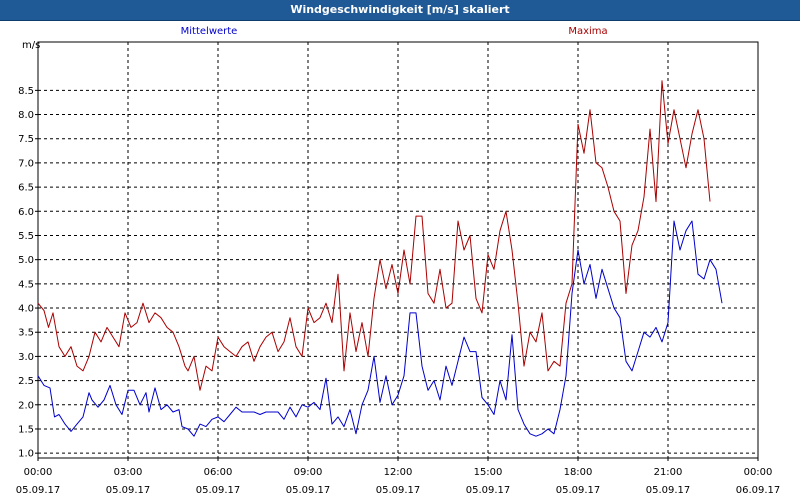  Describe the element at coordinates (26, 91) in the screenshot. I see `y-tick-label: 8.5` at that location.